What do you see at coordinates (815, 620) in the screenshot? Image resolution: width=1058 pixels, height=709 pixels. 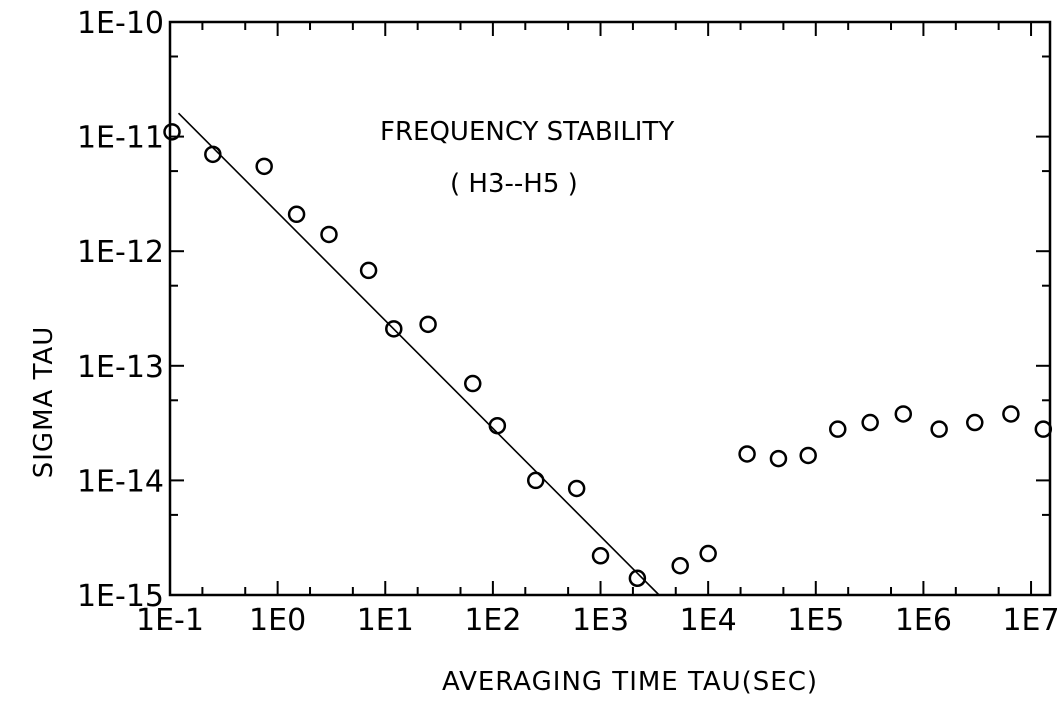 I see `x-tick-label: 1E5` at bounding box center [815, 620].